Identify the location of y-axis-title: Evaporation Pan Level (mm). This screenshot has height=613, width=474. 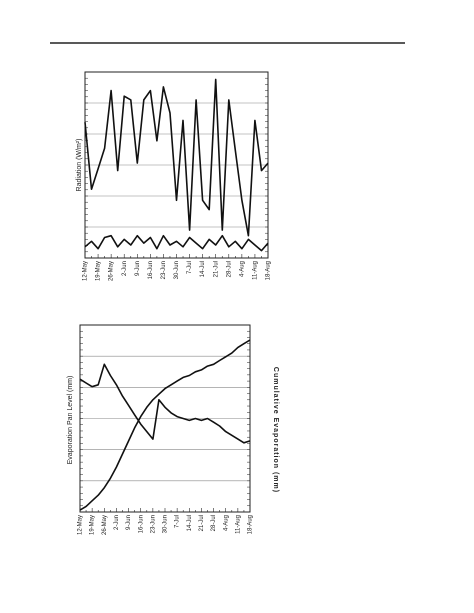
(70, 420).